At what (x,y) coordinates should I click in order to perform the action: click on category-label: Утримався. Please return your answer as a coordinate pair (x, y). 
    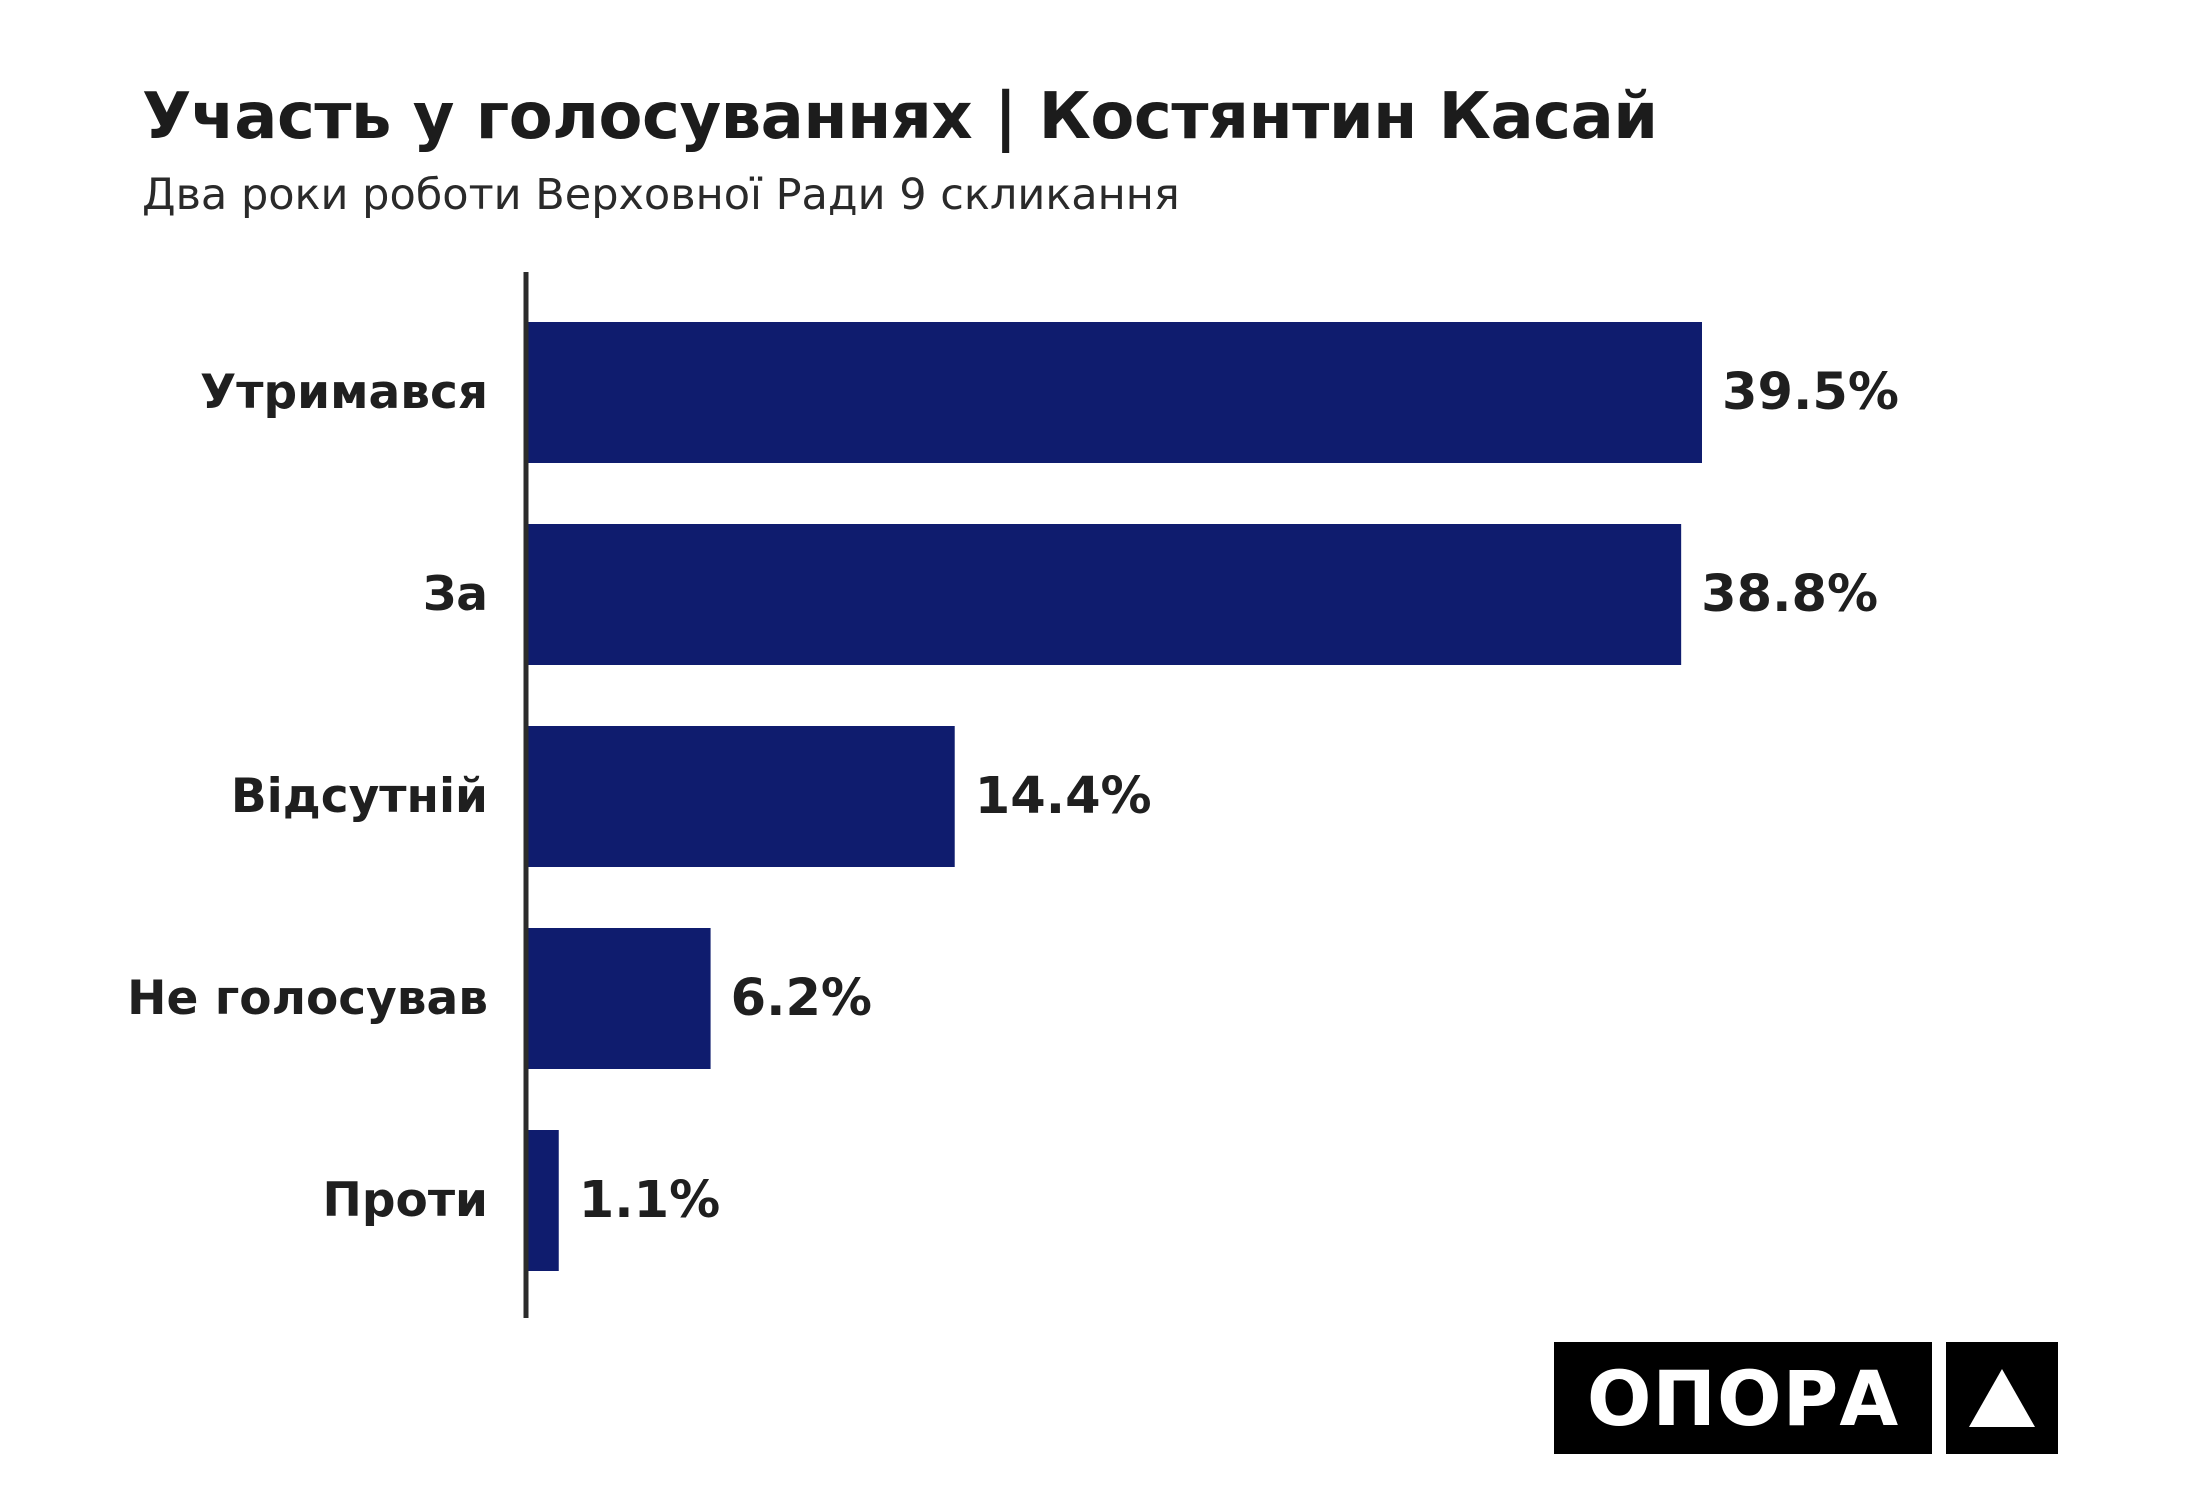
    Looking at the image, I should click on (344, 392).